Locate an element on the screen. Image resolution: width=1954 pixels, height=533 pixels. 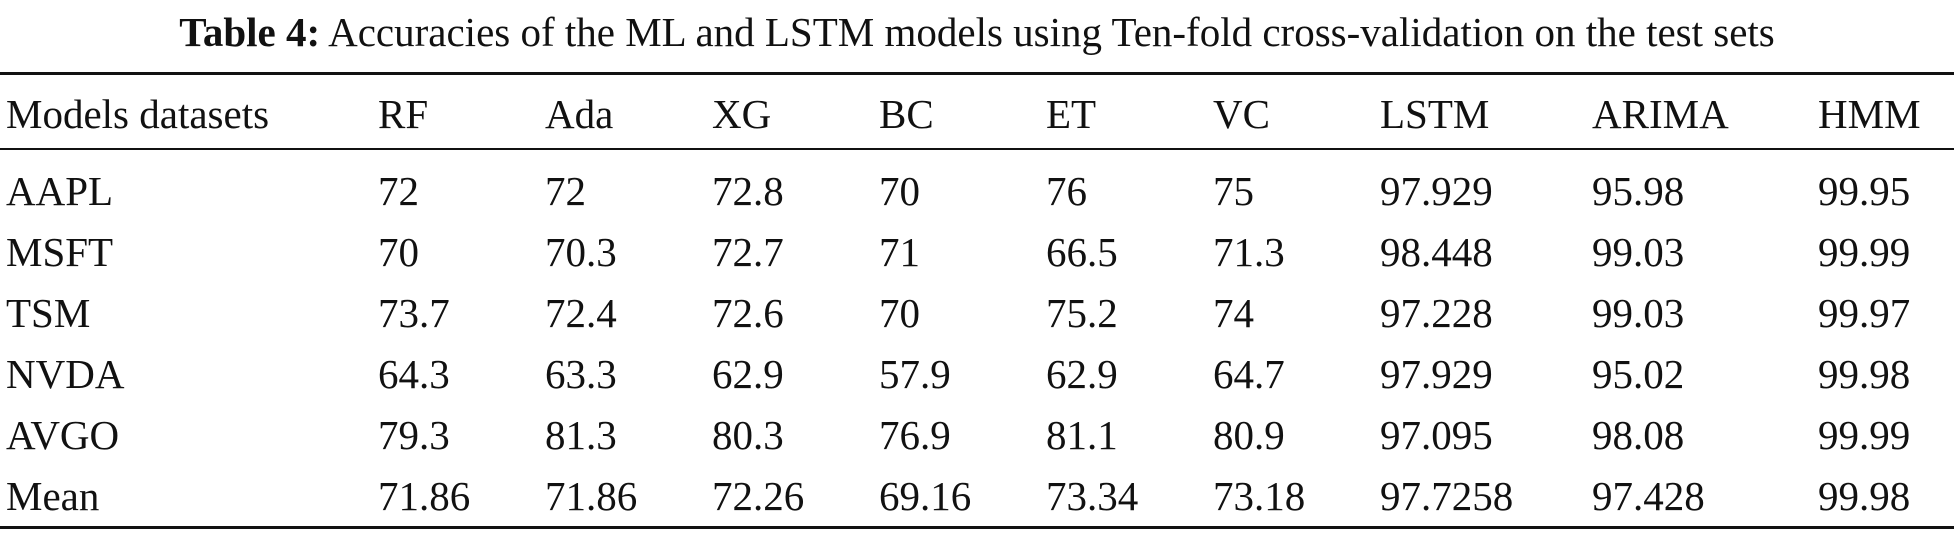
value-cell: 71.3 is located at coordinates (1249, 251).